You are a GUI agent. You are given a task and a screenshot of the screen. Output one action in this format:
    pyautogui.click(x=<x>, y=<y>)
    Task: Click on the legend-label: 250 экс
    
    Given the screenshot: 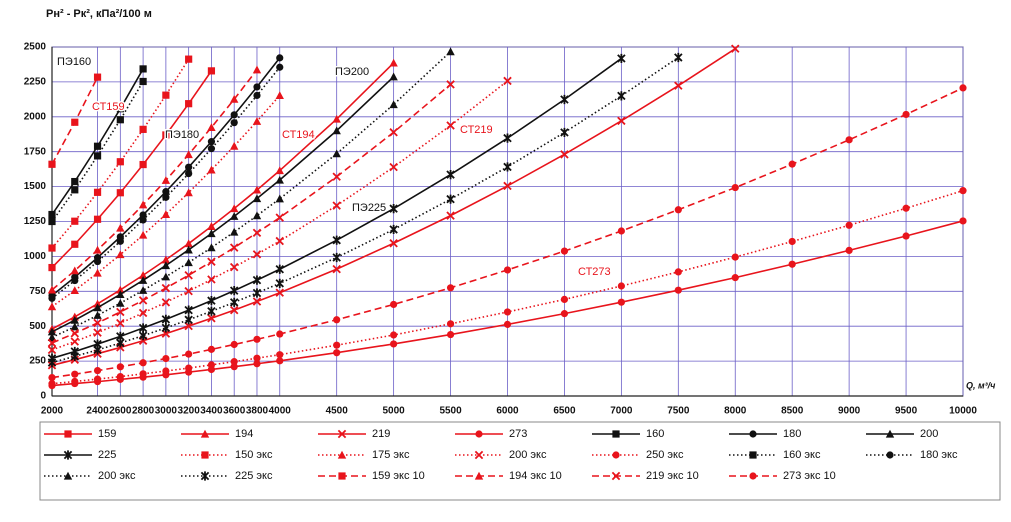 What is the action you would take?
    pyautogui.click(x=665, y=455)
    